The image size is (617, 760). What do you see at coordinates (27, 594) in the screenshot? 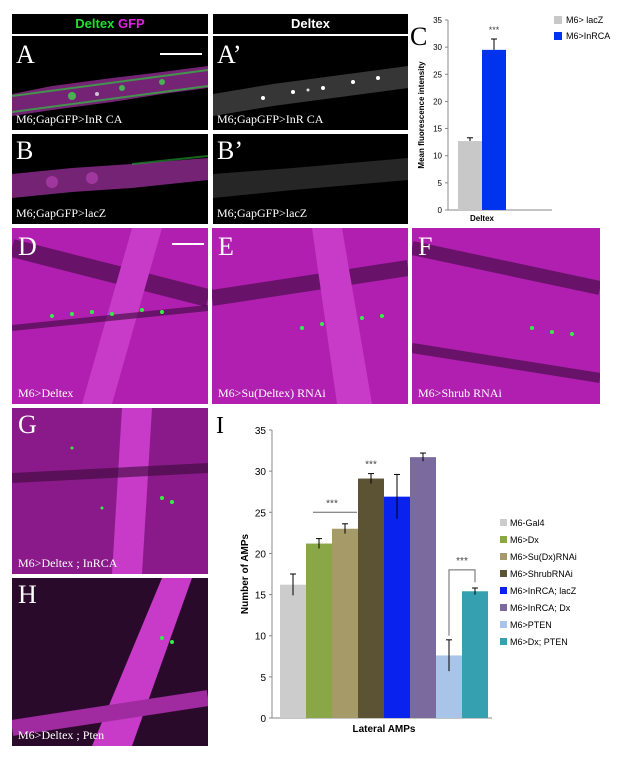
I see `panel-h-letter: H` at bounding box center [27, 594].